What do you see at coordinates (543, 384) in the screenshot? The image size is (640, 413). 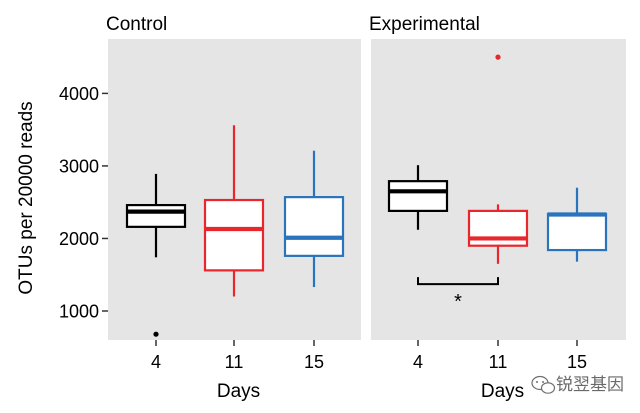 I see `wechat-icon` at bounding box center [543, 384].